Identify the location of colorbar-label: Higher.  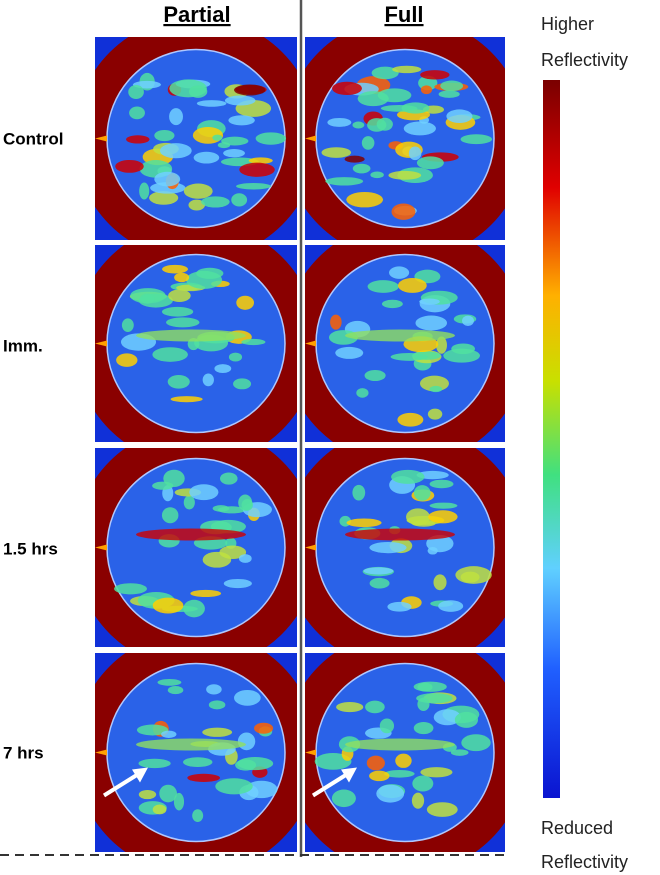
(567, 24).